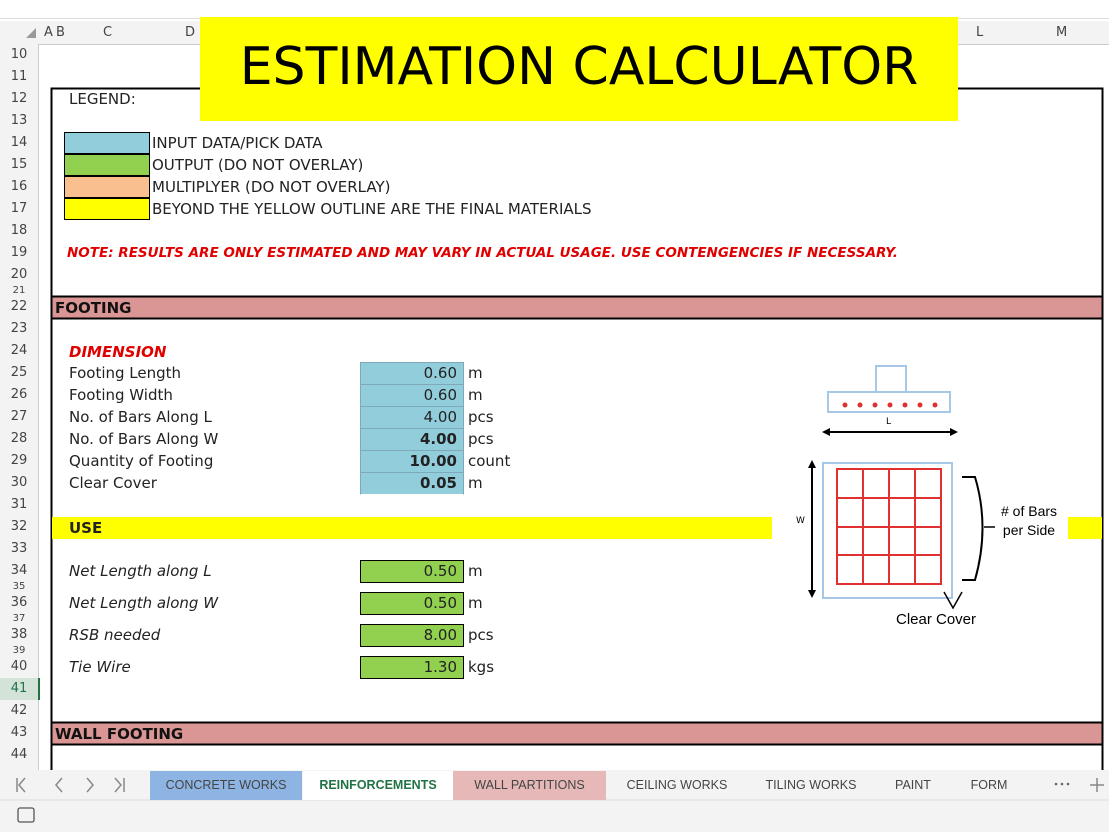 The image size is (1109, 832). What do you see at coordinates (19, 587) in the screenshot?
I see `row-number: 35` at bounding box center [19, 587].